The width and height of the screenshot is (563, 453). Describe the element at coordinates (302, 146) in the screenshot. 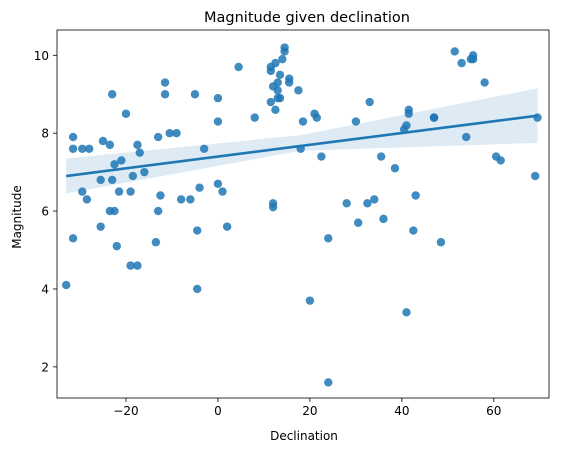

I see `regression-line` at that location.